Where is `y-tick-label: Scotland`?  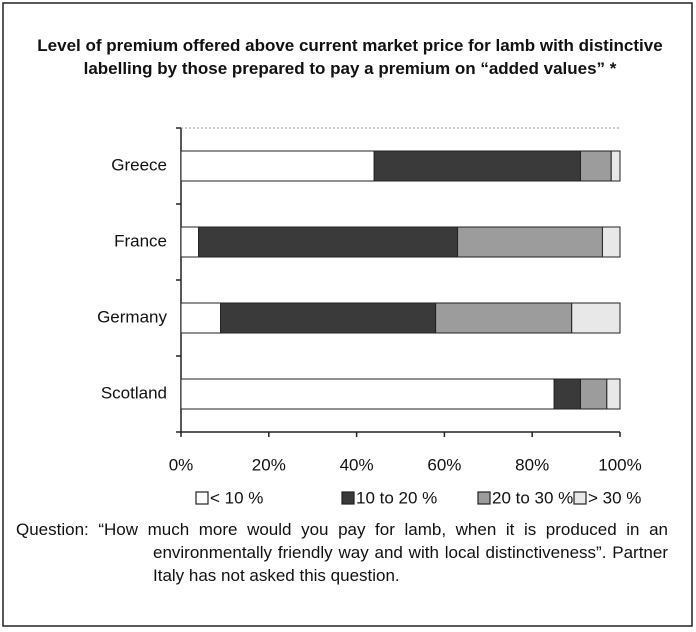 y-tick-label: Scotland is located at coordinates (134, 392).